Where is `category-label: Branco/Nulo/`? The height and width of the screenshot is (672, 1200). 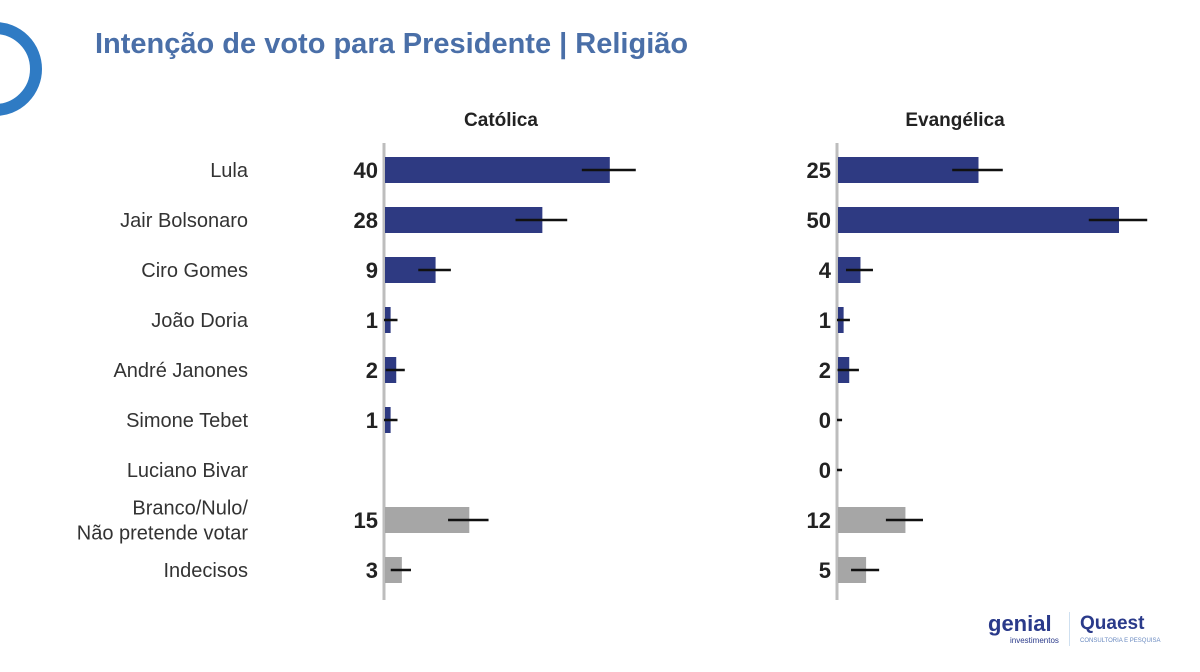 category-label: Branco/Nulo/ is located at coordinates (190, 509).